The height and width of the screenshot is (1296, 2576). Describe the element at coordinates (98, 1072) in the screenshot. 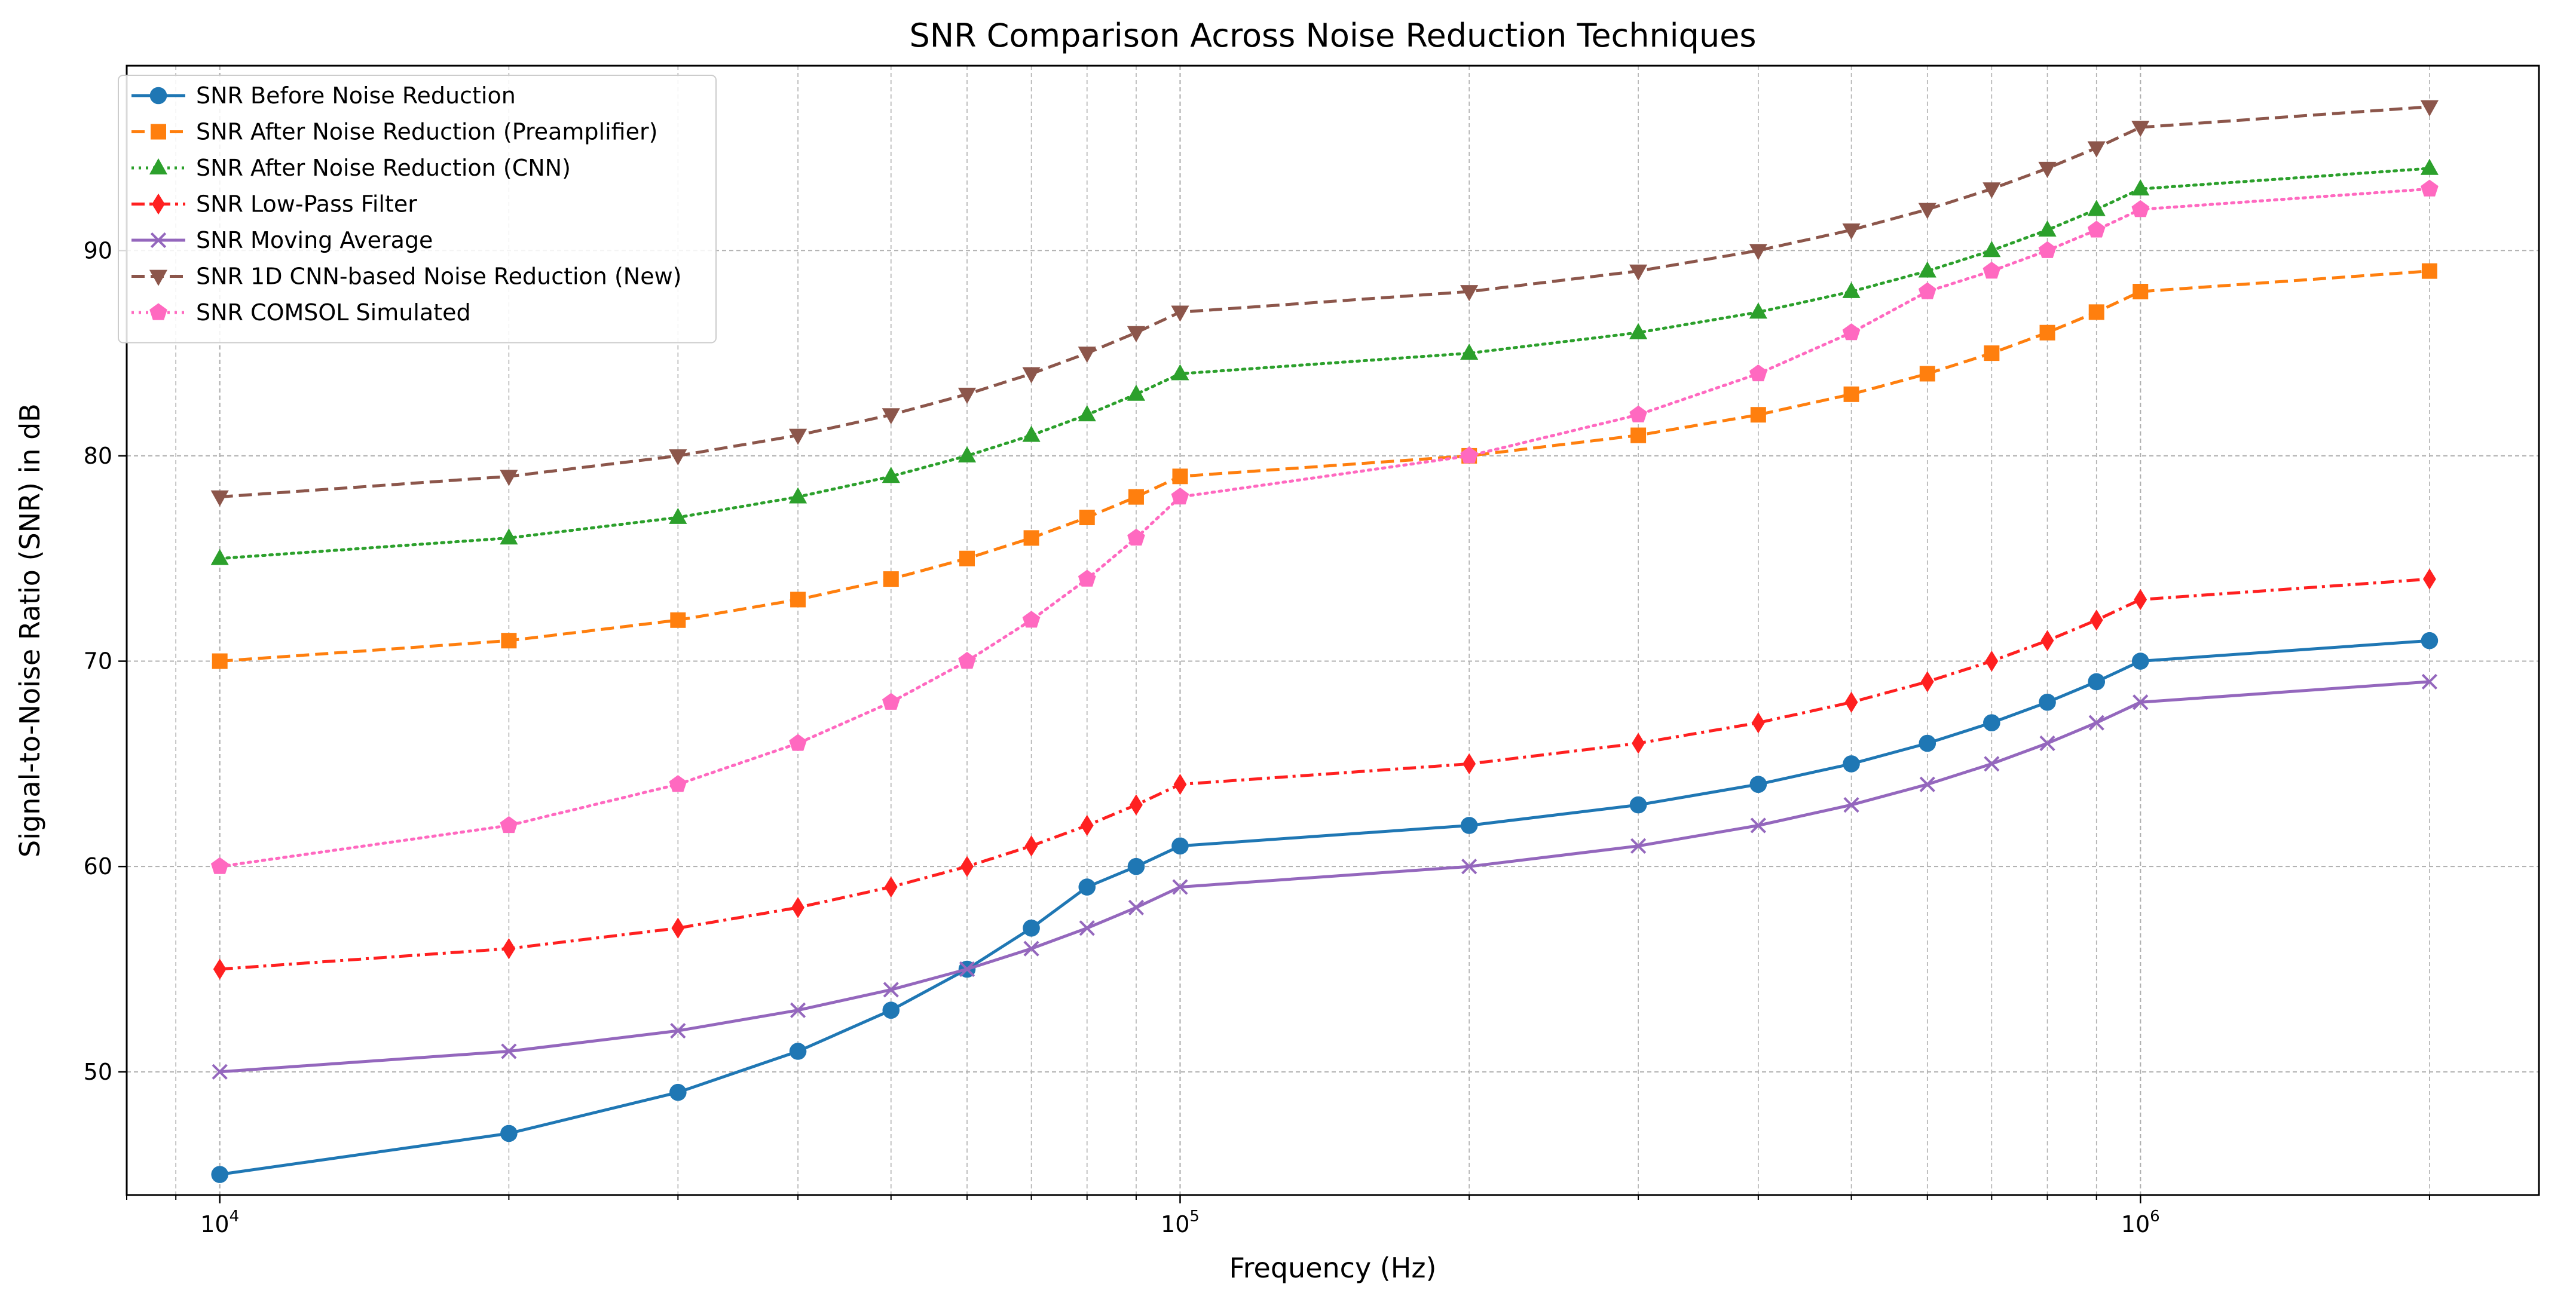

I see `y-tick-label: 50` at that location.